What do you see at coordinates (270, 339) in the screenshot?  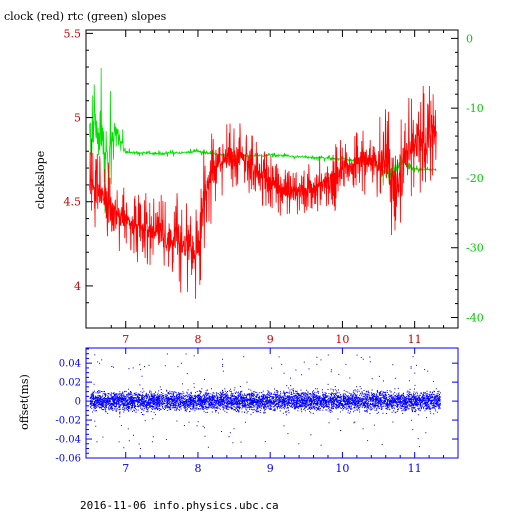 I see `top-x-tick-label: 9` at bounding box center [270, 339].